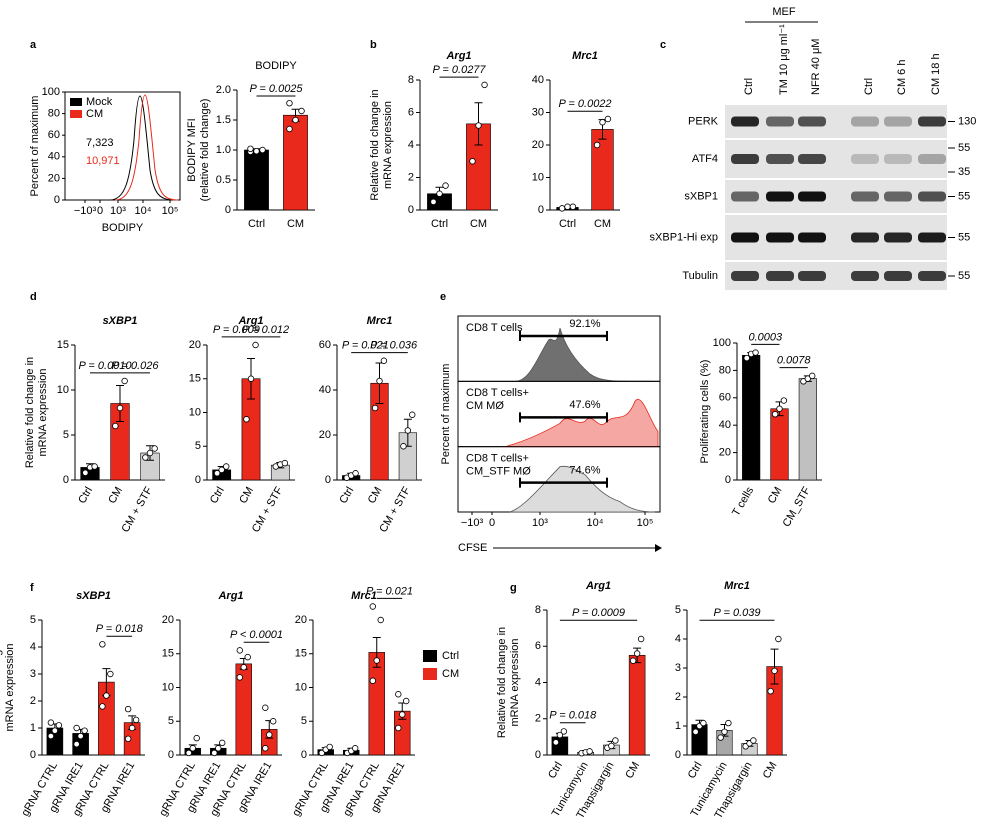  Describe the element at coordinates (725, 398) in the screenshot. I see `y-tick-label: 60` at that location.